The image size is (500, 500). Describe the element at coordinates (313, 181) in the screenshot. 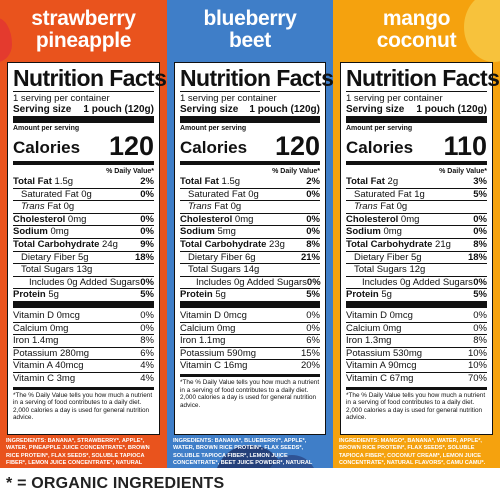

I see `nutrient-daily-value: 2%` at that location.